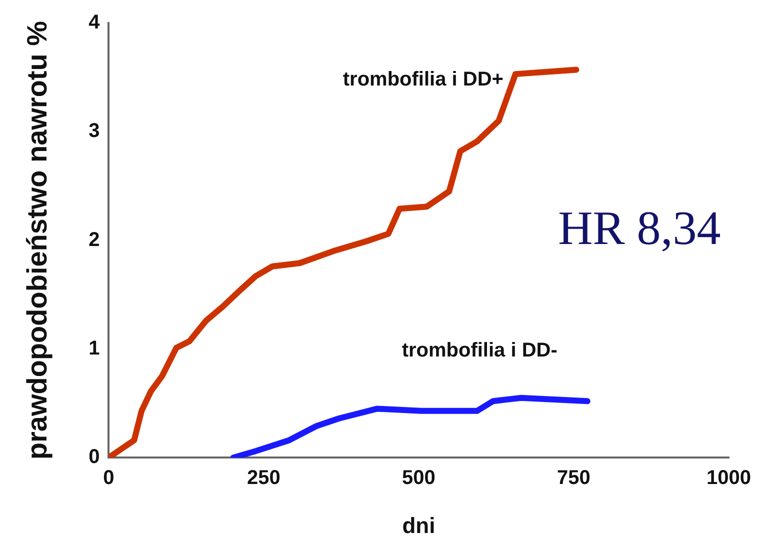 The height and width of the screenshot is (552, 762). Describe the element at coordinates (573, 478) in the screenshot. I see `x-tick-label: 750` at that location.